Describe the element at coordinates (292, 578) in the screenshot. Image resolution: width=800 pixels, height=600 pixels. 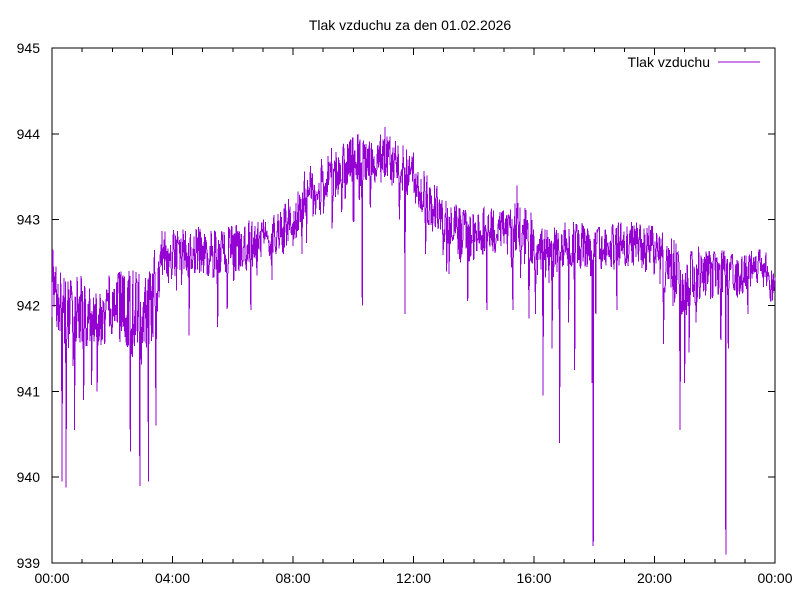
I see `x-tick-label: 08:00` at that location.